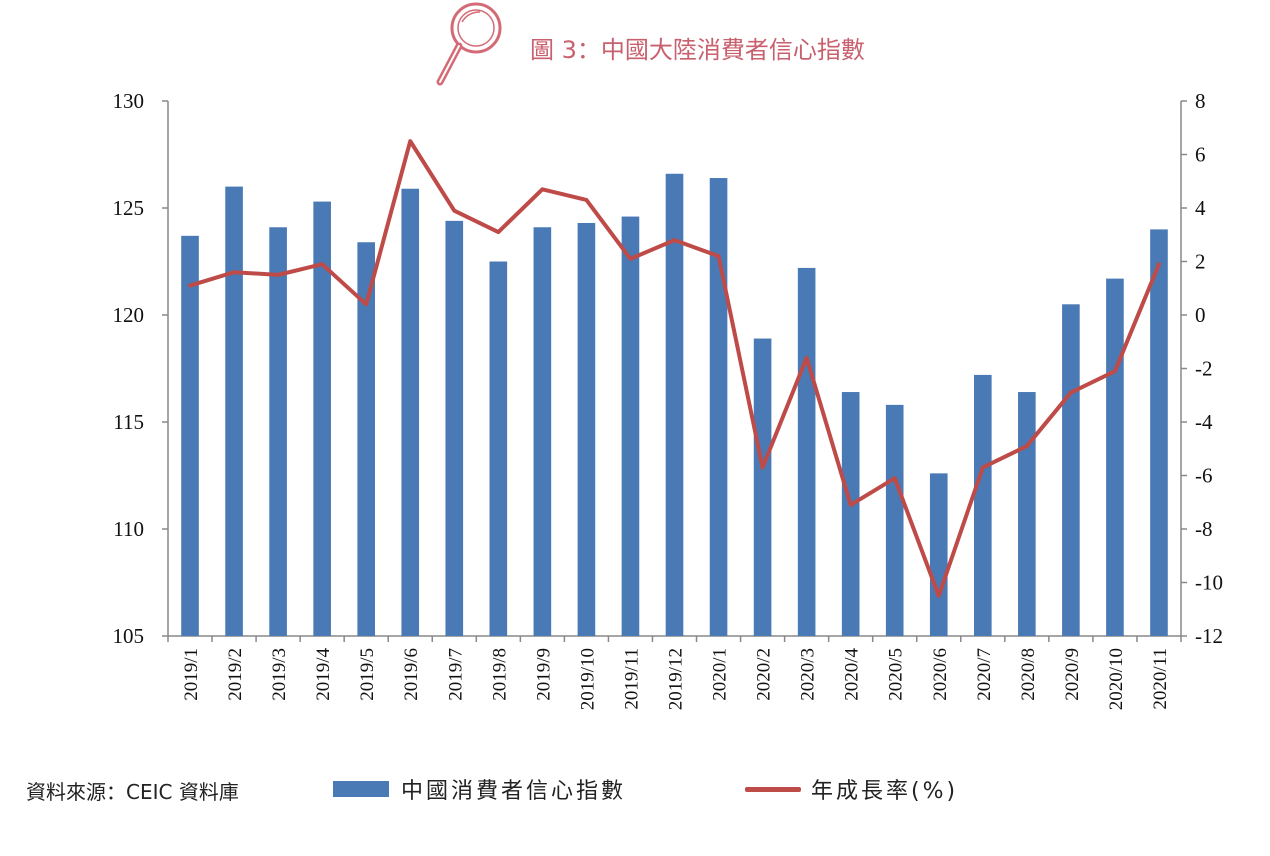  I want to click on x-tick-label: 2020/5, so click(896, 674).